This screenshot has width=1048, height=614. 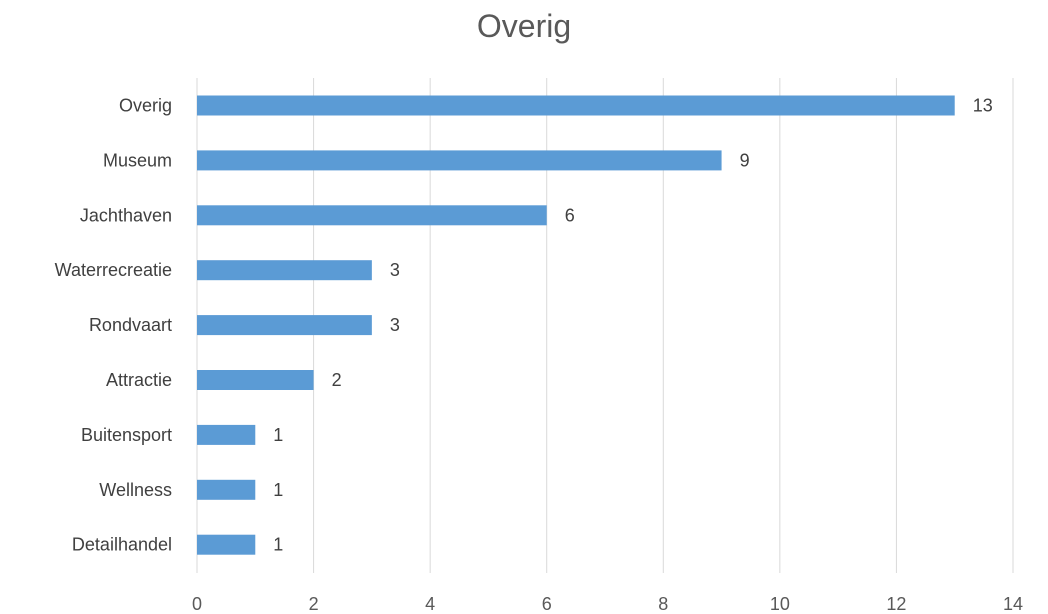 I want to click on value-label-0: 13, so click(x=983, y=106).